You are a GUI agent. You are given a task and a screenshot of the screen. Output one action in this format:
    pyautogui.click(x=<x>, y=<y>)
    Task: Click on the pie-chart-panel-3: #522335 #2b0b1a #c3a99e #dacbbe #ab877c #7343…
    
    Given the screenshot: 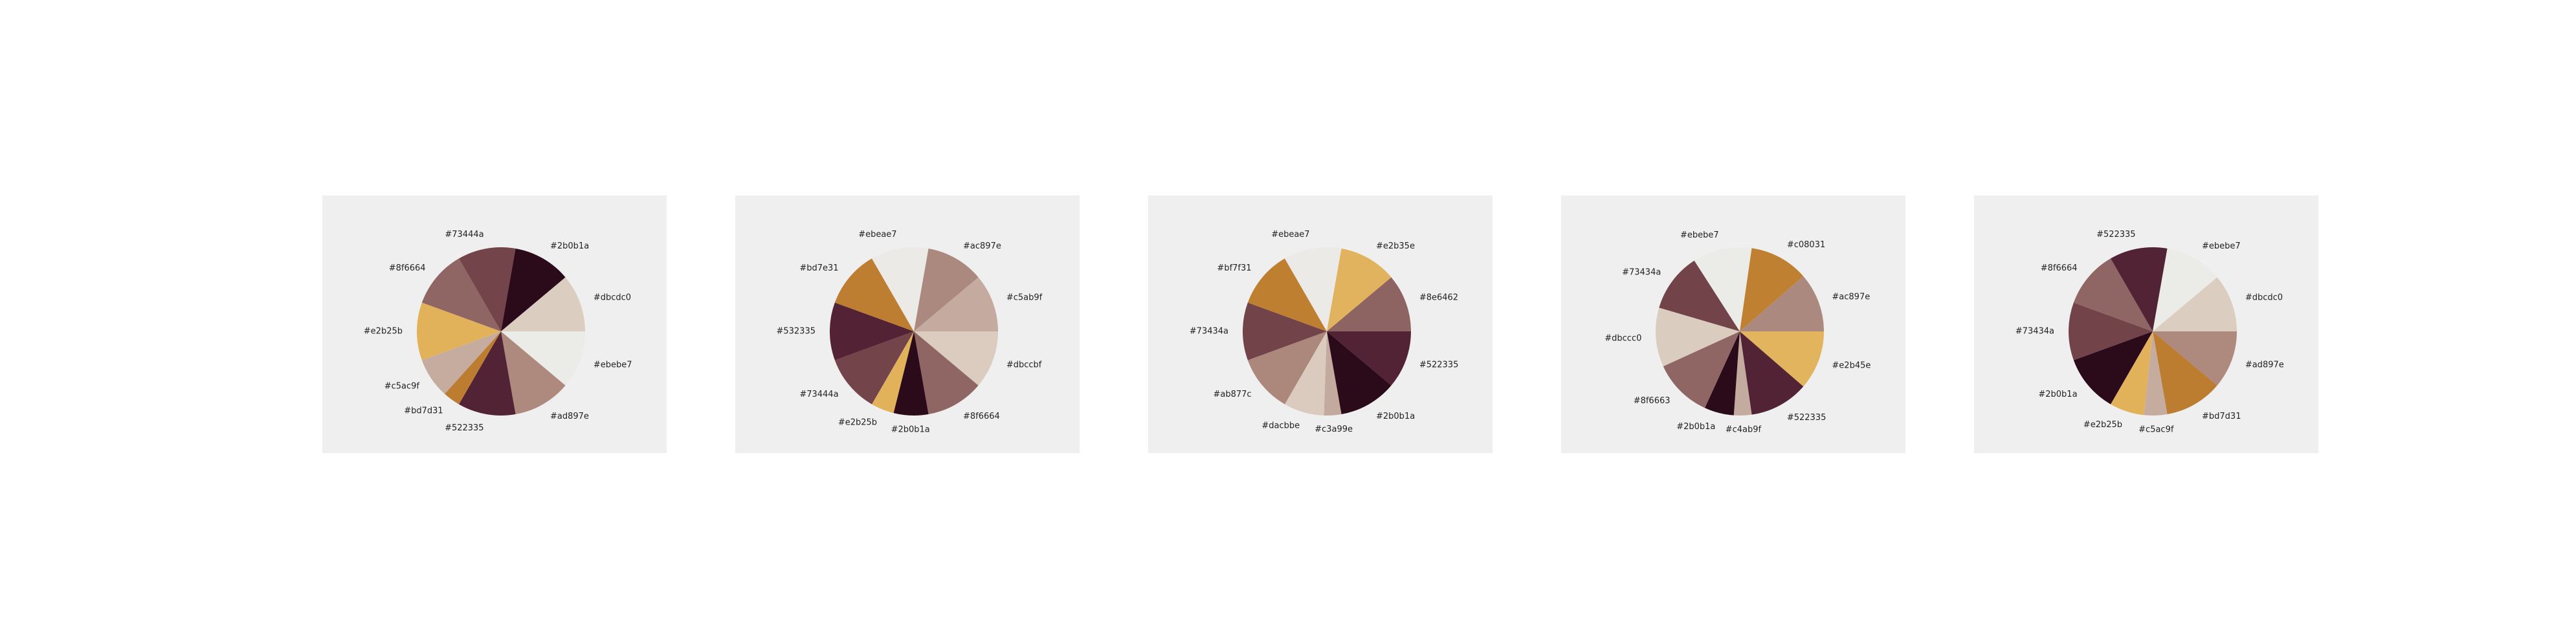 What is the action you would take?
    pyautogui.click(x=1320, y=324)
    